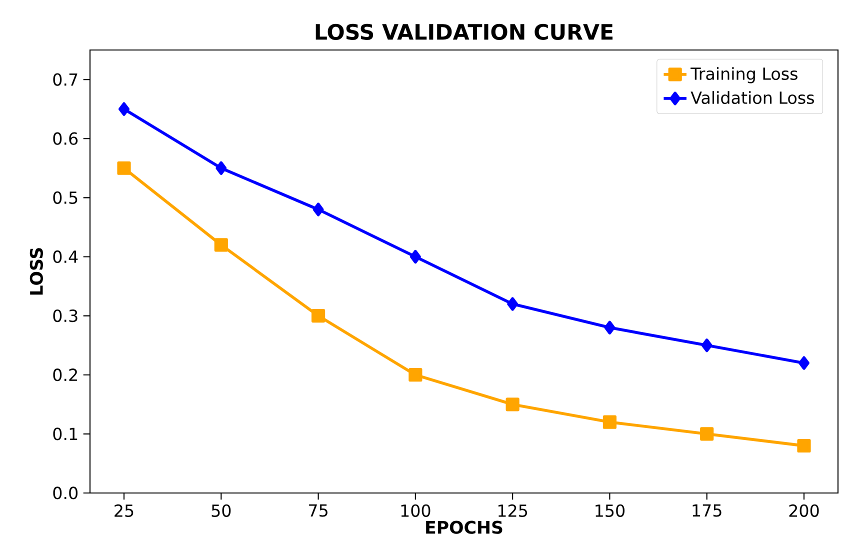 The image size is (842, 553). What do you see at coordinates (65, 375) in the screenshot?
I see `y-tick-label: 0.2` at bounding box center [65, 375].